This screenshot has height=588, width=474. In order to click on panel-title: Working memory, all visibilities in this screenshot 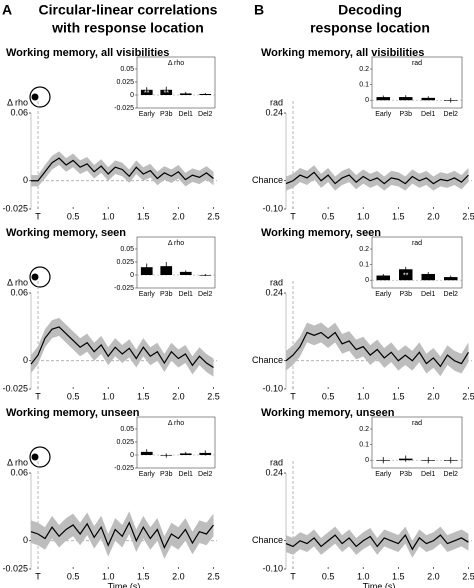, I will do `click(342, 53)`.